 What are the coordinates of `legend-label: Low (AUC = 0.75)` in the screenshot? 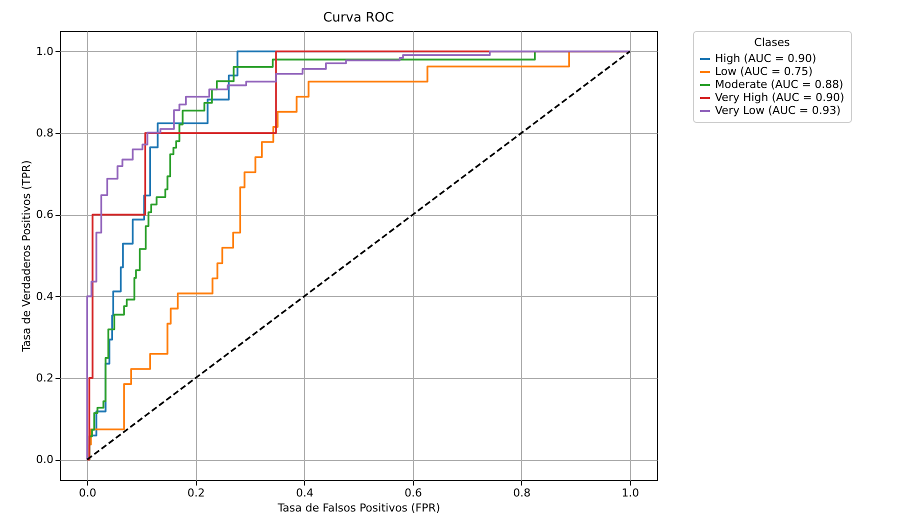 It's located at (764, 71).